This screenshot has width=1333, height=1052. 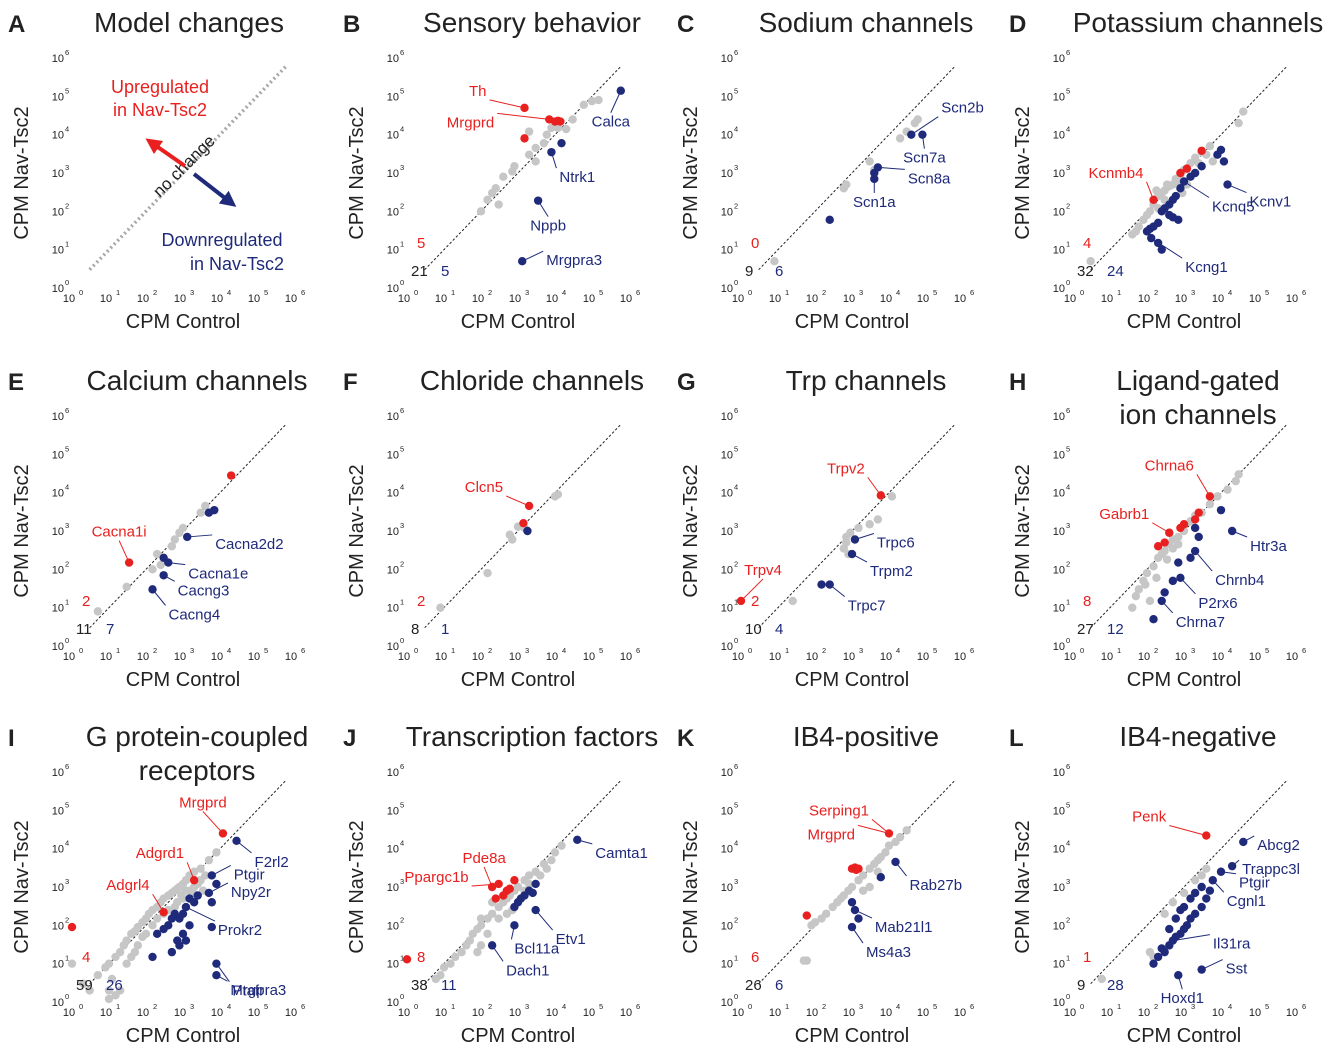 I want to click on panel-c-ytick-6: 10, so click(x=727, y=59).